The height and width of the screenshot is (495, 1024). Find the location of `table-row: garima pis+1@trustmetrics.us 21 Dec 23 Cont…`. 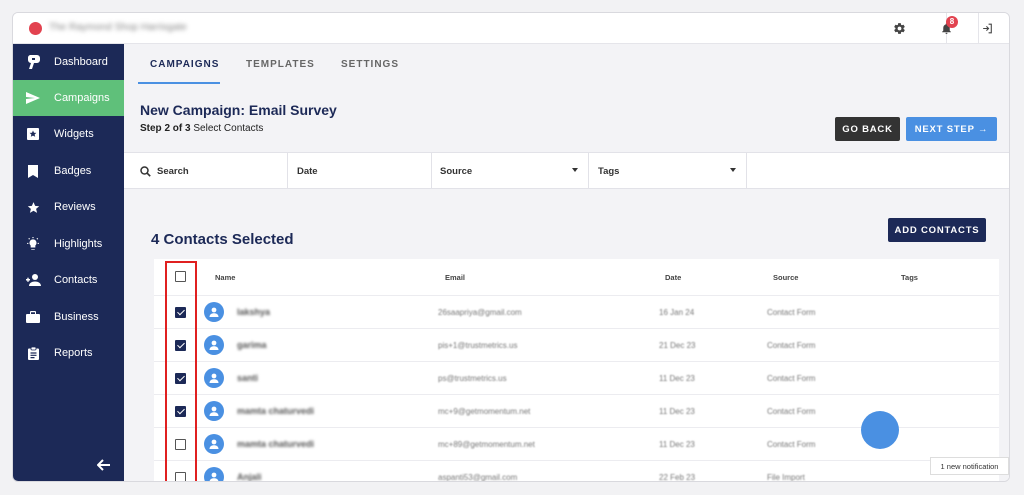

table-row: garima pis+1@trustmetrics.us 21 Dec 23 Cont… is located at coordinates (576, 344).